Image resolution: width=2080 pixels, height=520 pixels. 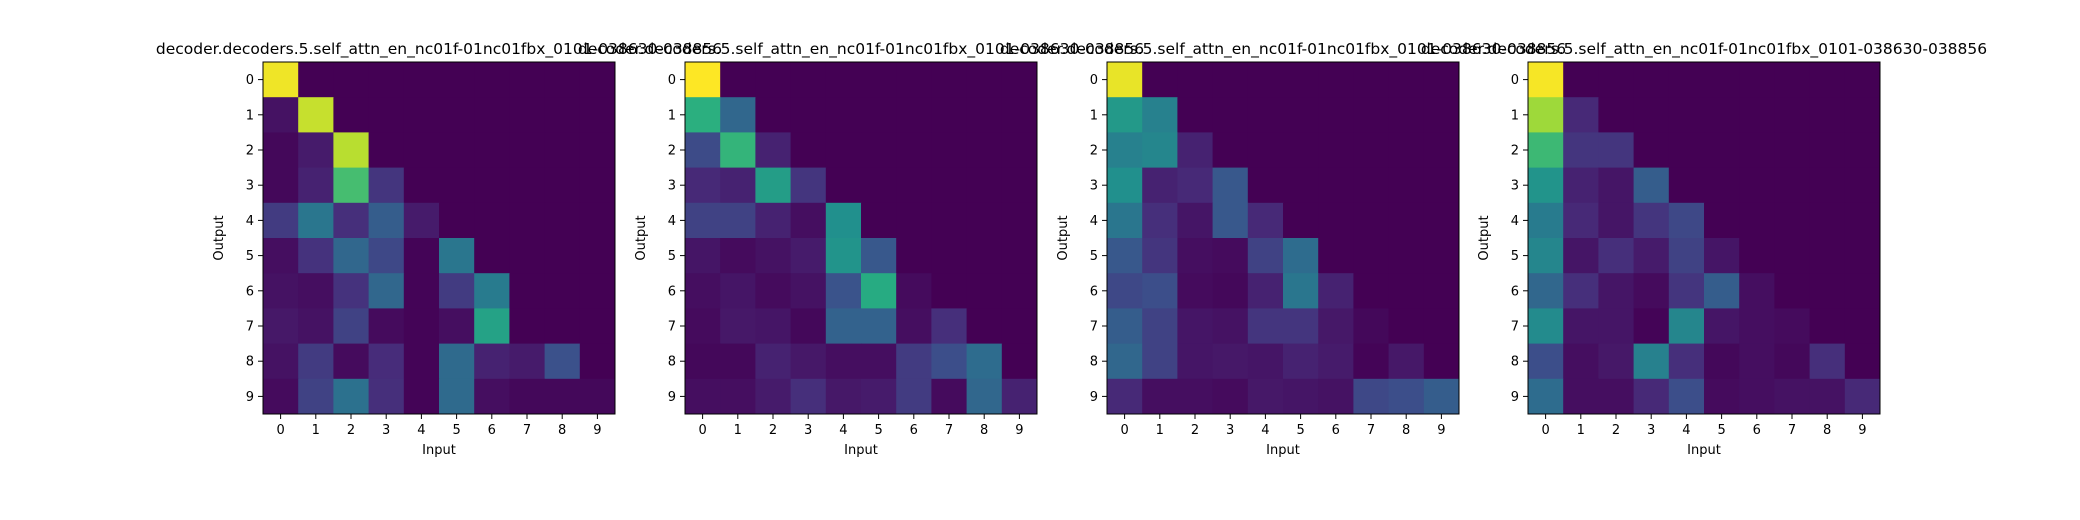 I want to click on x-tick-label: 0, so click(x=702, y=430).